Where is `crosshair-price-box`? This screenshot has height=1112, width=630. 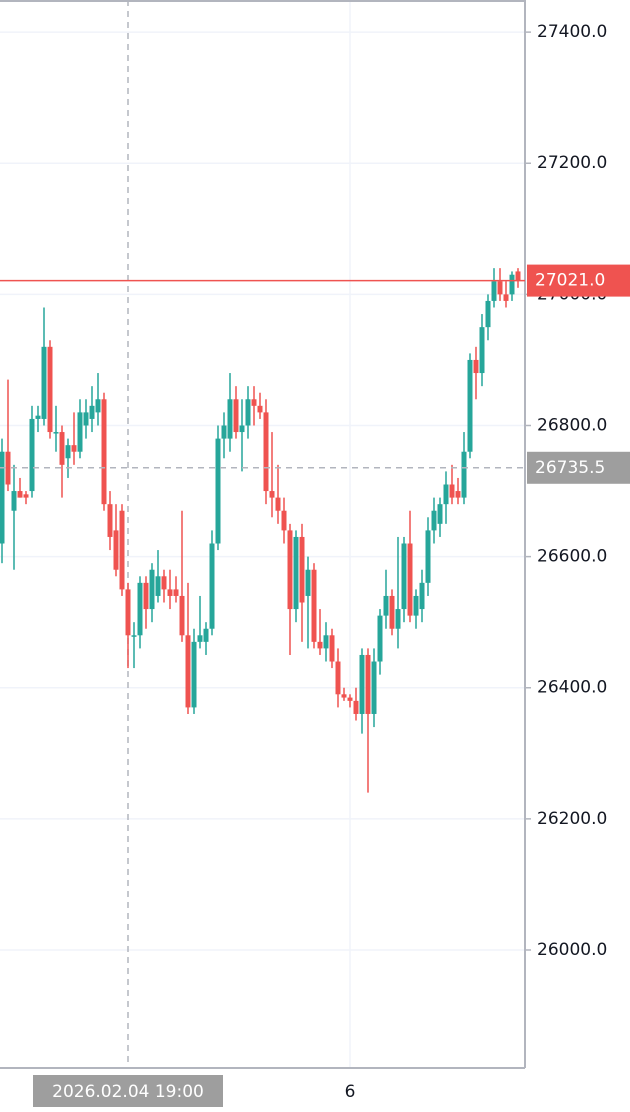 crosshair-price-box is located at coordinates (578, 467).